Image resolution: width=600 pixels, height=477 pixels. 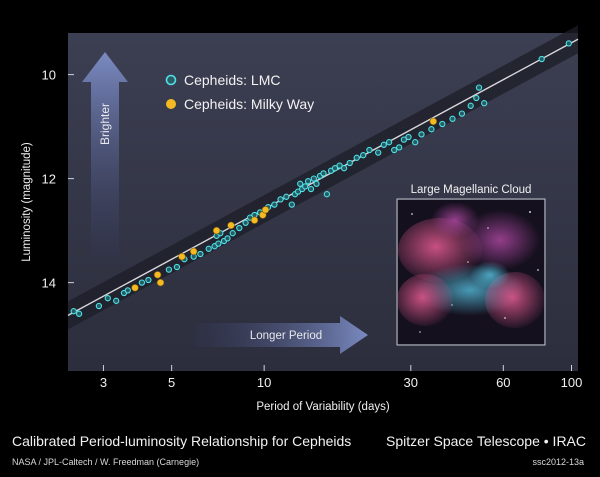 What do you see at coordinates (239, 92) in the screenshot?
I see `legend: Cepheids: LMC Cepheids: Milky Way` at bounding box center [239, 92].